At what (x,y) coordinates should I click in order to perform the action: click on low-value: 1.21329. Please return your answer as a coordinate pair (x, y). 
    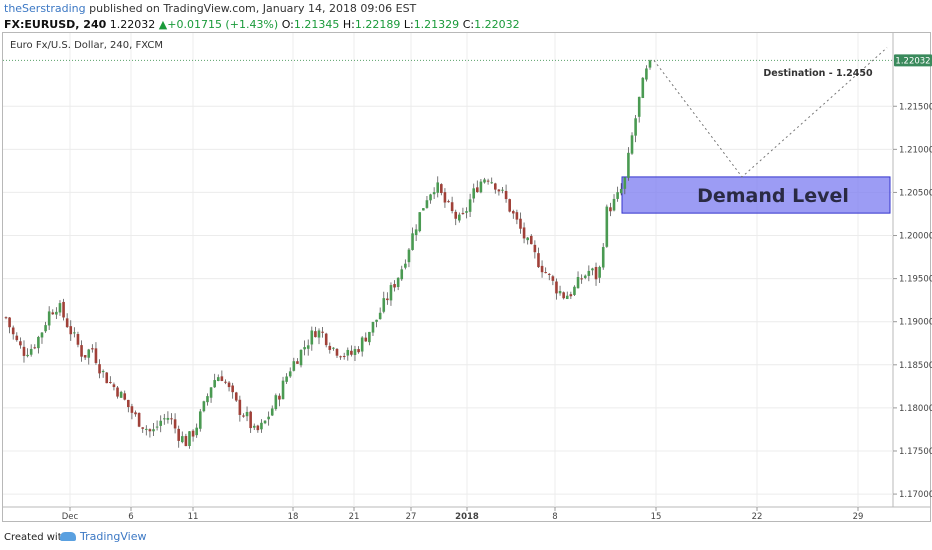
    Looking at the image, I should click on (436, 24).